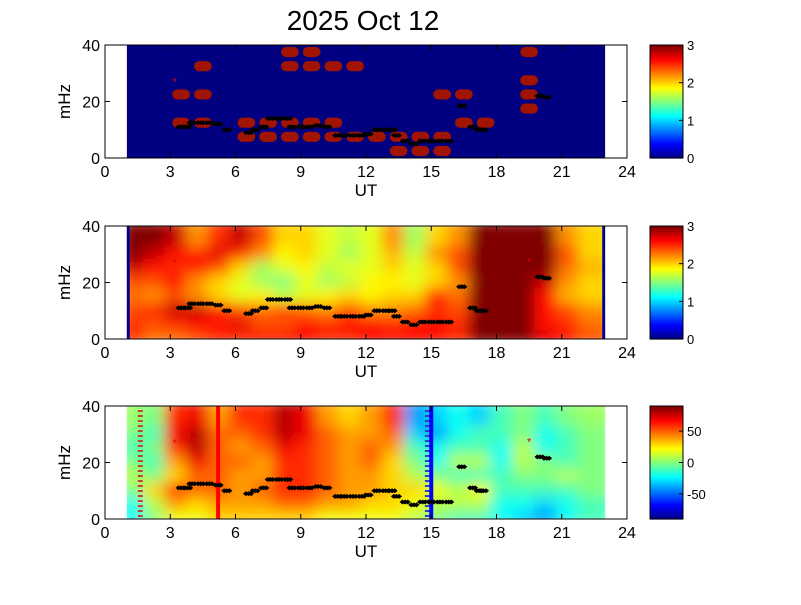  Describe the element at coordinates (690, 120) in the screenshot. I see `colorbar-tick-label: 1` at that location.